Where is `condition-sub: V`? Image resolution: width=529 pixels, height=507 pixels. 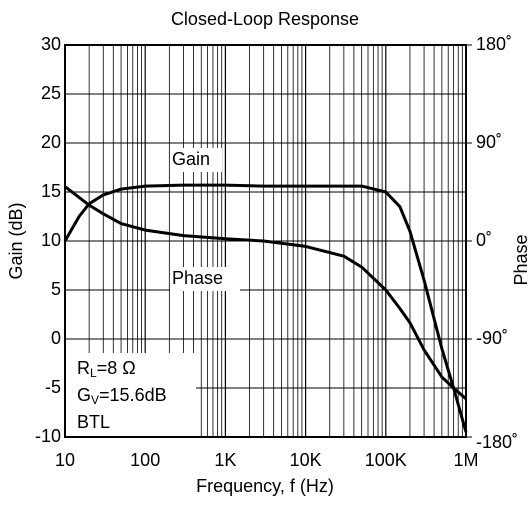
condition-sub: V is located at coordinates (95, 400).